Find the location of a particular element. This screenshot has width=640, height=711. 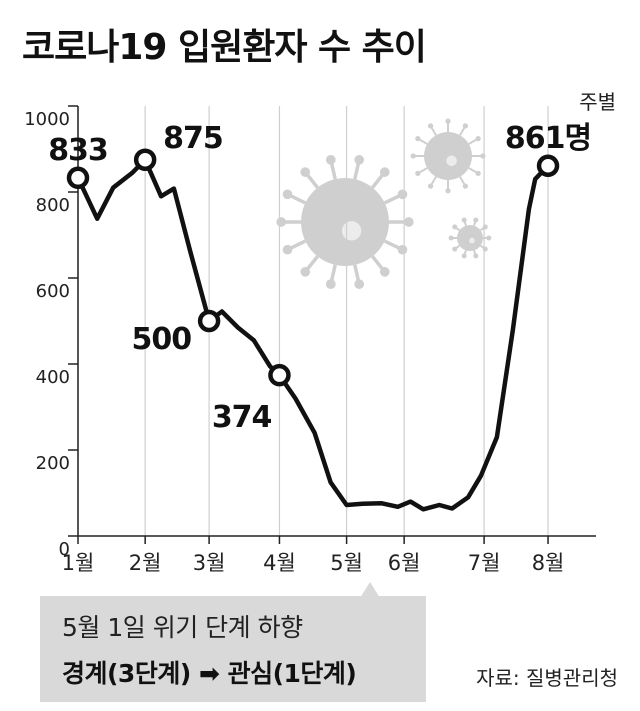

x-tick-label: 8월 is located at coordinates (548, 563).